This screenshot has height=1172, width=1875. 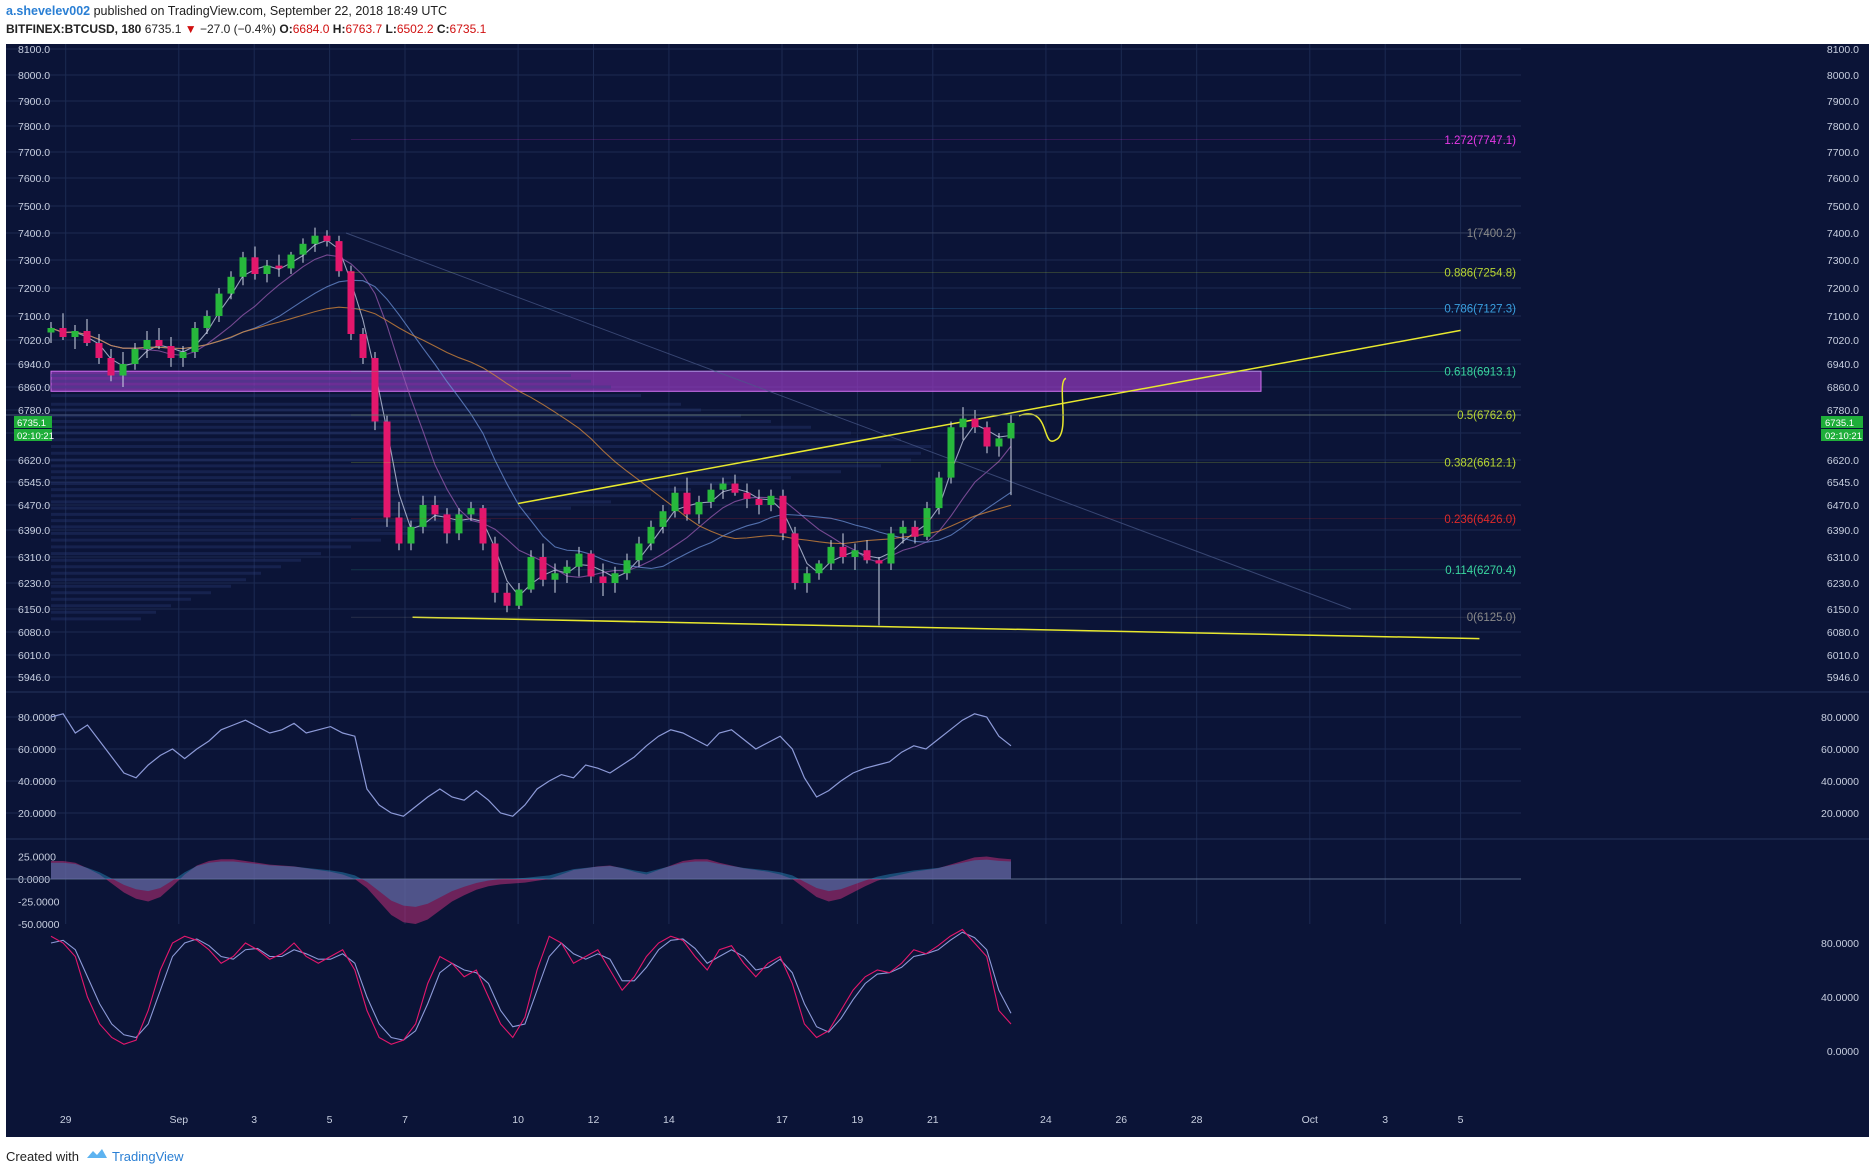 What do you see at coordinates (1843, 289) in the screenshot?
I see `price-tick-right: 7200.0` at bounding box center [1843, 289].